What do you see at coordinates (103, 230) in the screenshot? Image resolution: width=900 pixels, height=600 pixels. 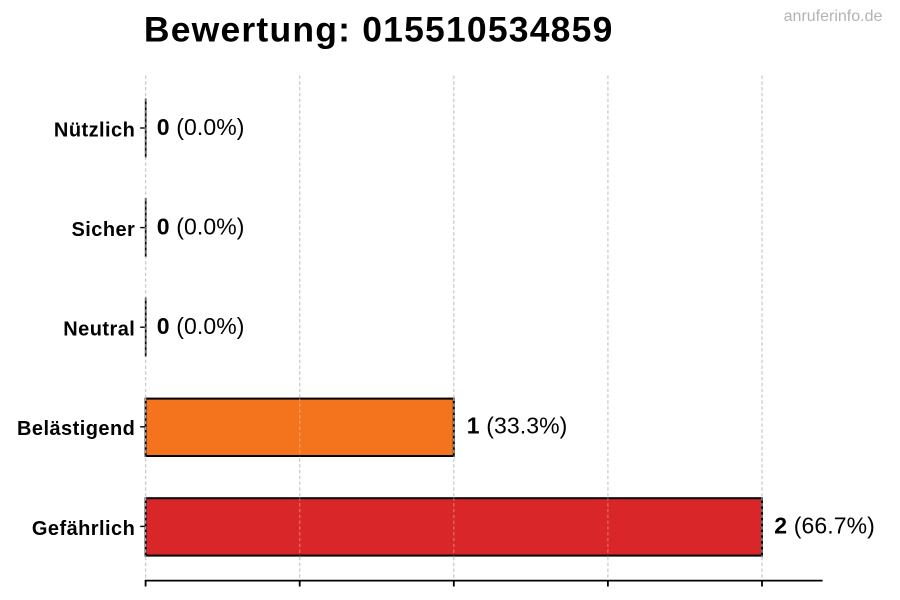 I see `svg-text: Sicher` at bounding box center [103, 230].